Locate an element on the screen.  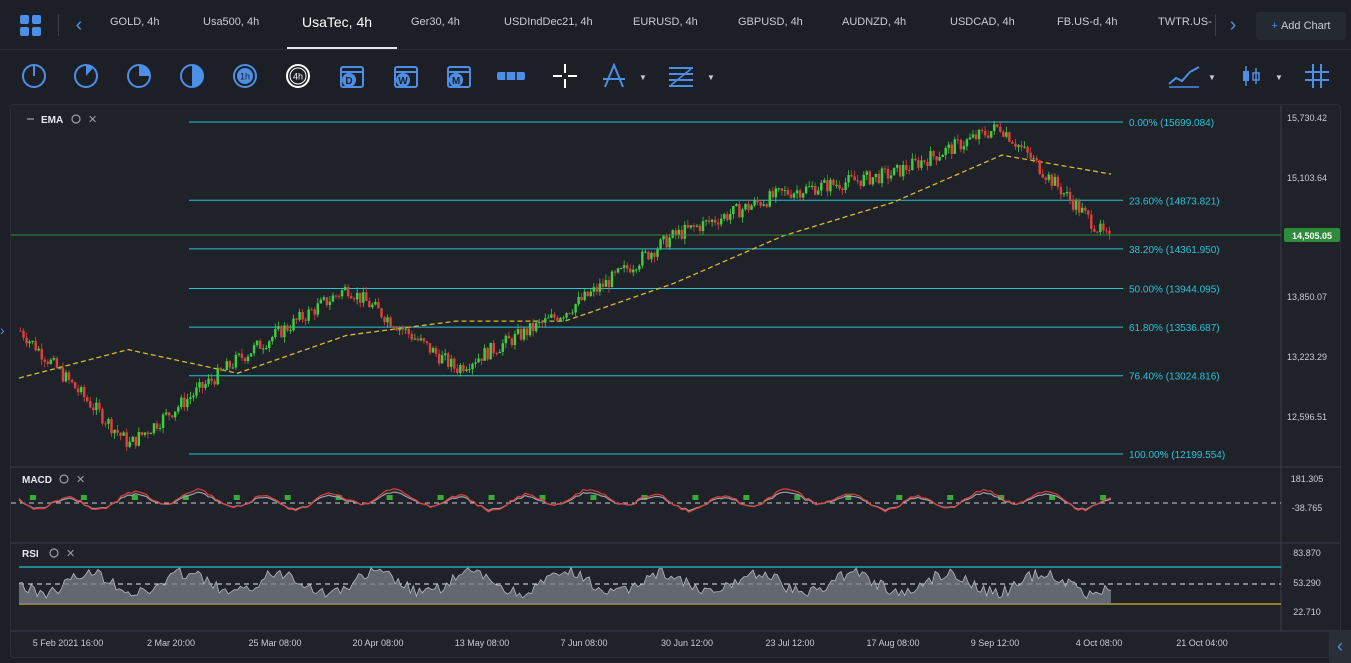
candlestick-icon is located at coordinates (1251, 76).